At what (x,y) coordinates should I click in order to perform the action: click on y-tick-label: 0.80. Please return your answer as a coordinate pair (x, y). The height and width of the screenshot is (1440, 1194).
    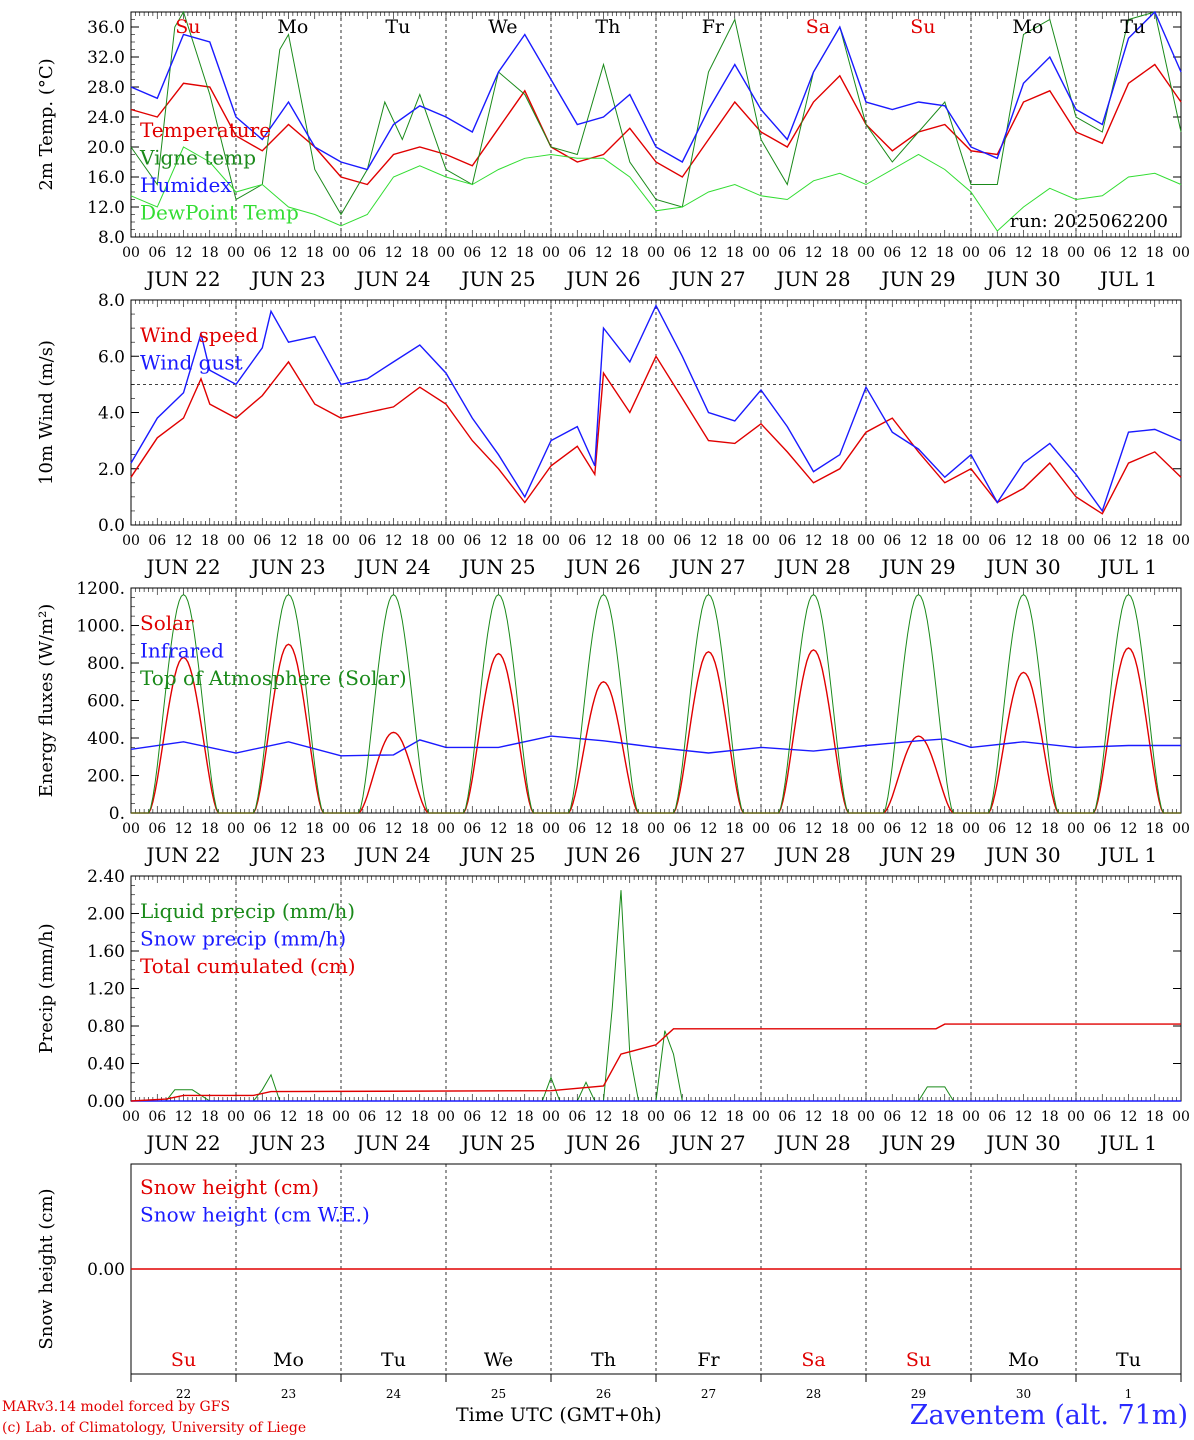
    Looking at the image, I should click on (106, 1027).